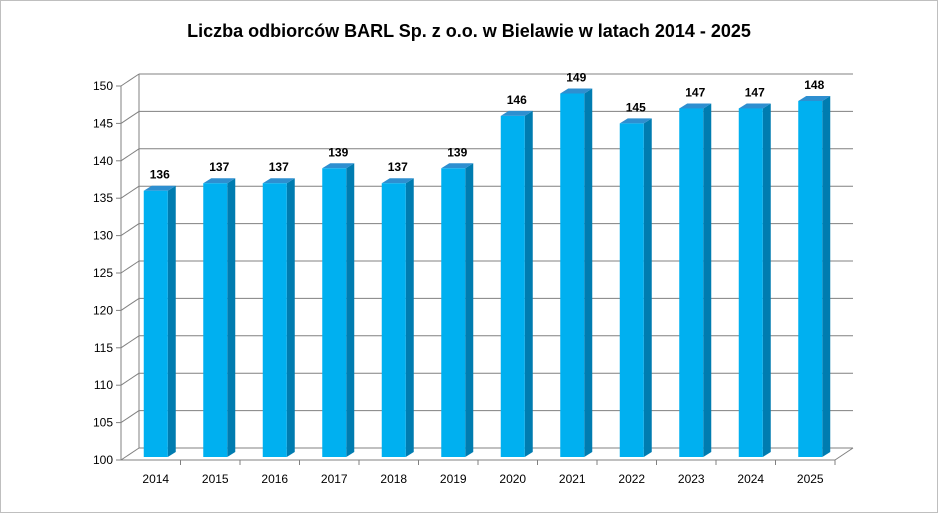  Describe the element at coordinates (631, 479) in the screenshot. I see `x-tick-label: 2022` at that location.